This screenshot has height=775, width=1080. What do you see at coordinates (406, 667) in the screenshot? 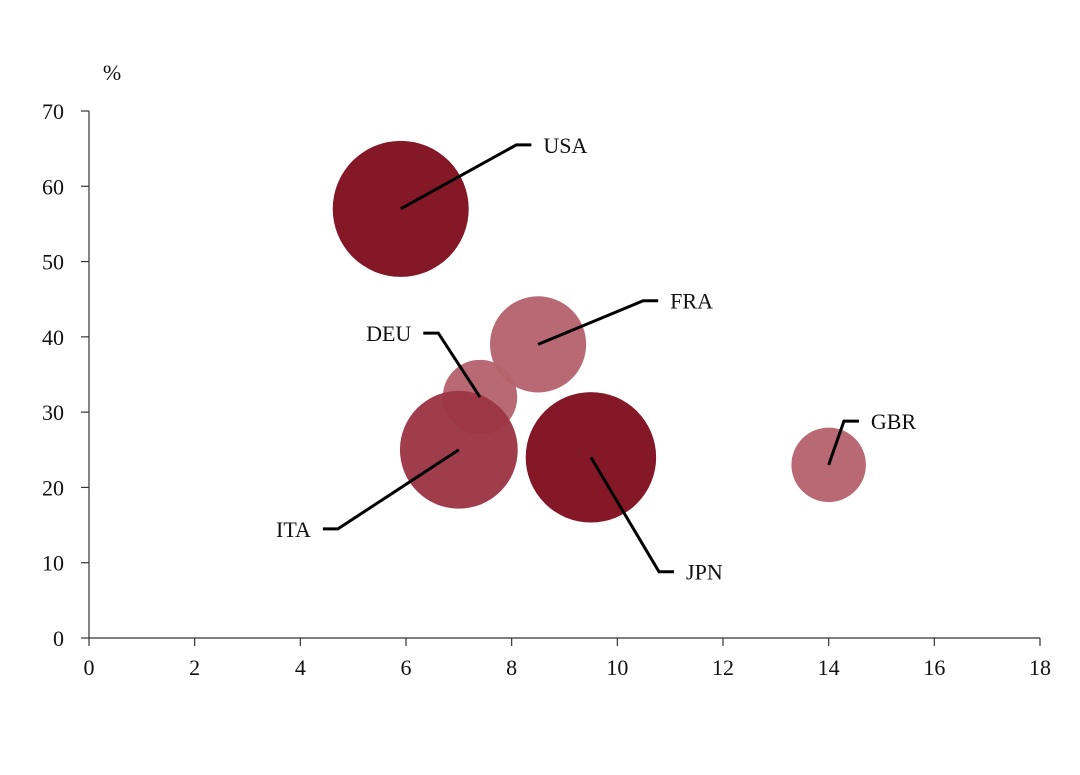
I see `x-tick-label: 6` at bounding box center [406, 667].